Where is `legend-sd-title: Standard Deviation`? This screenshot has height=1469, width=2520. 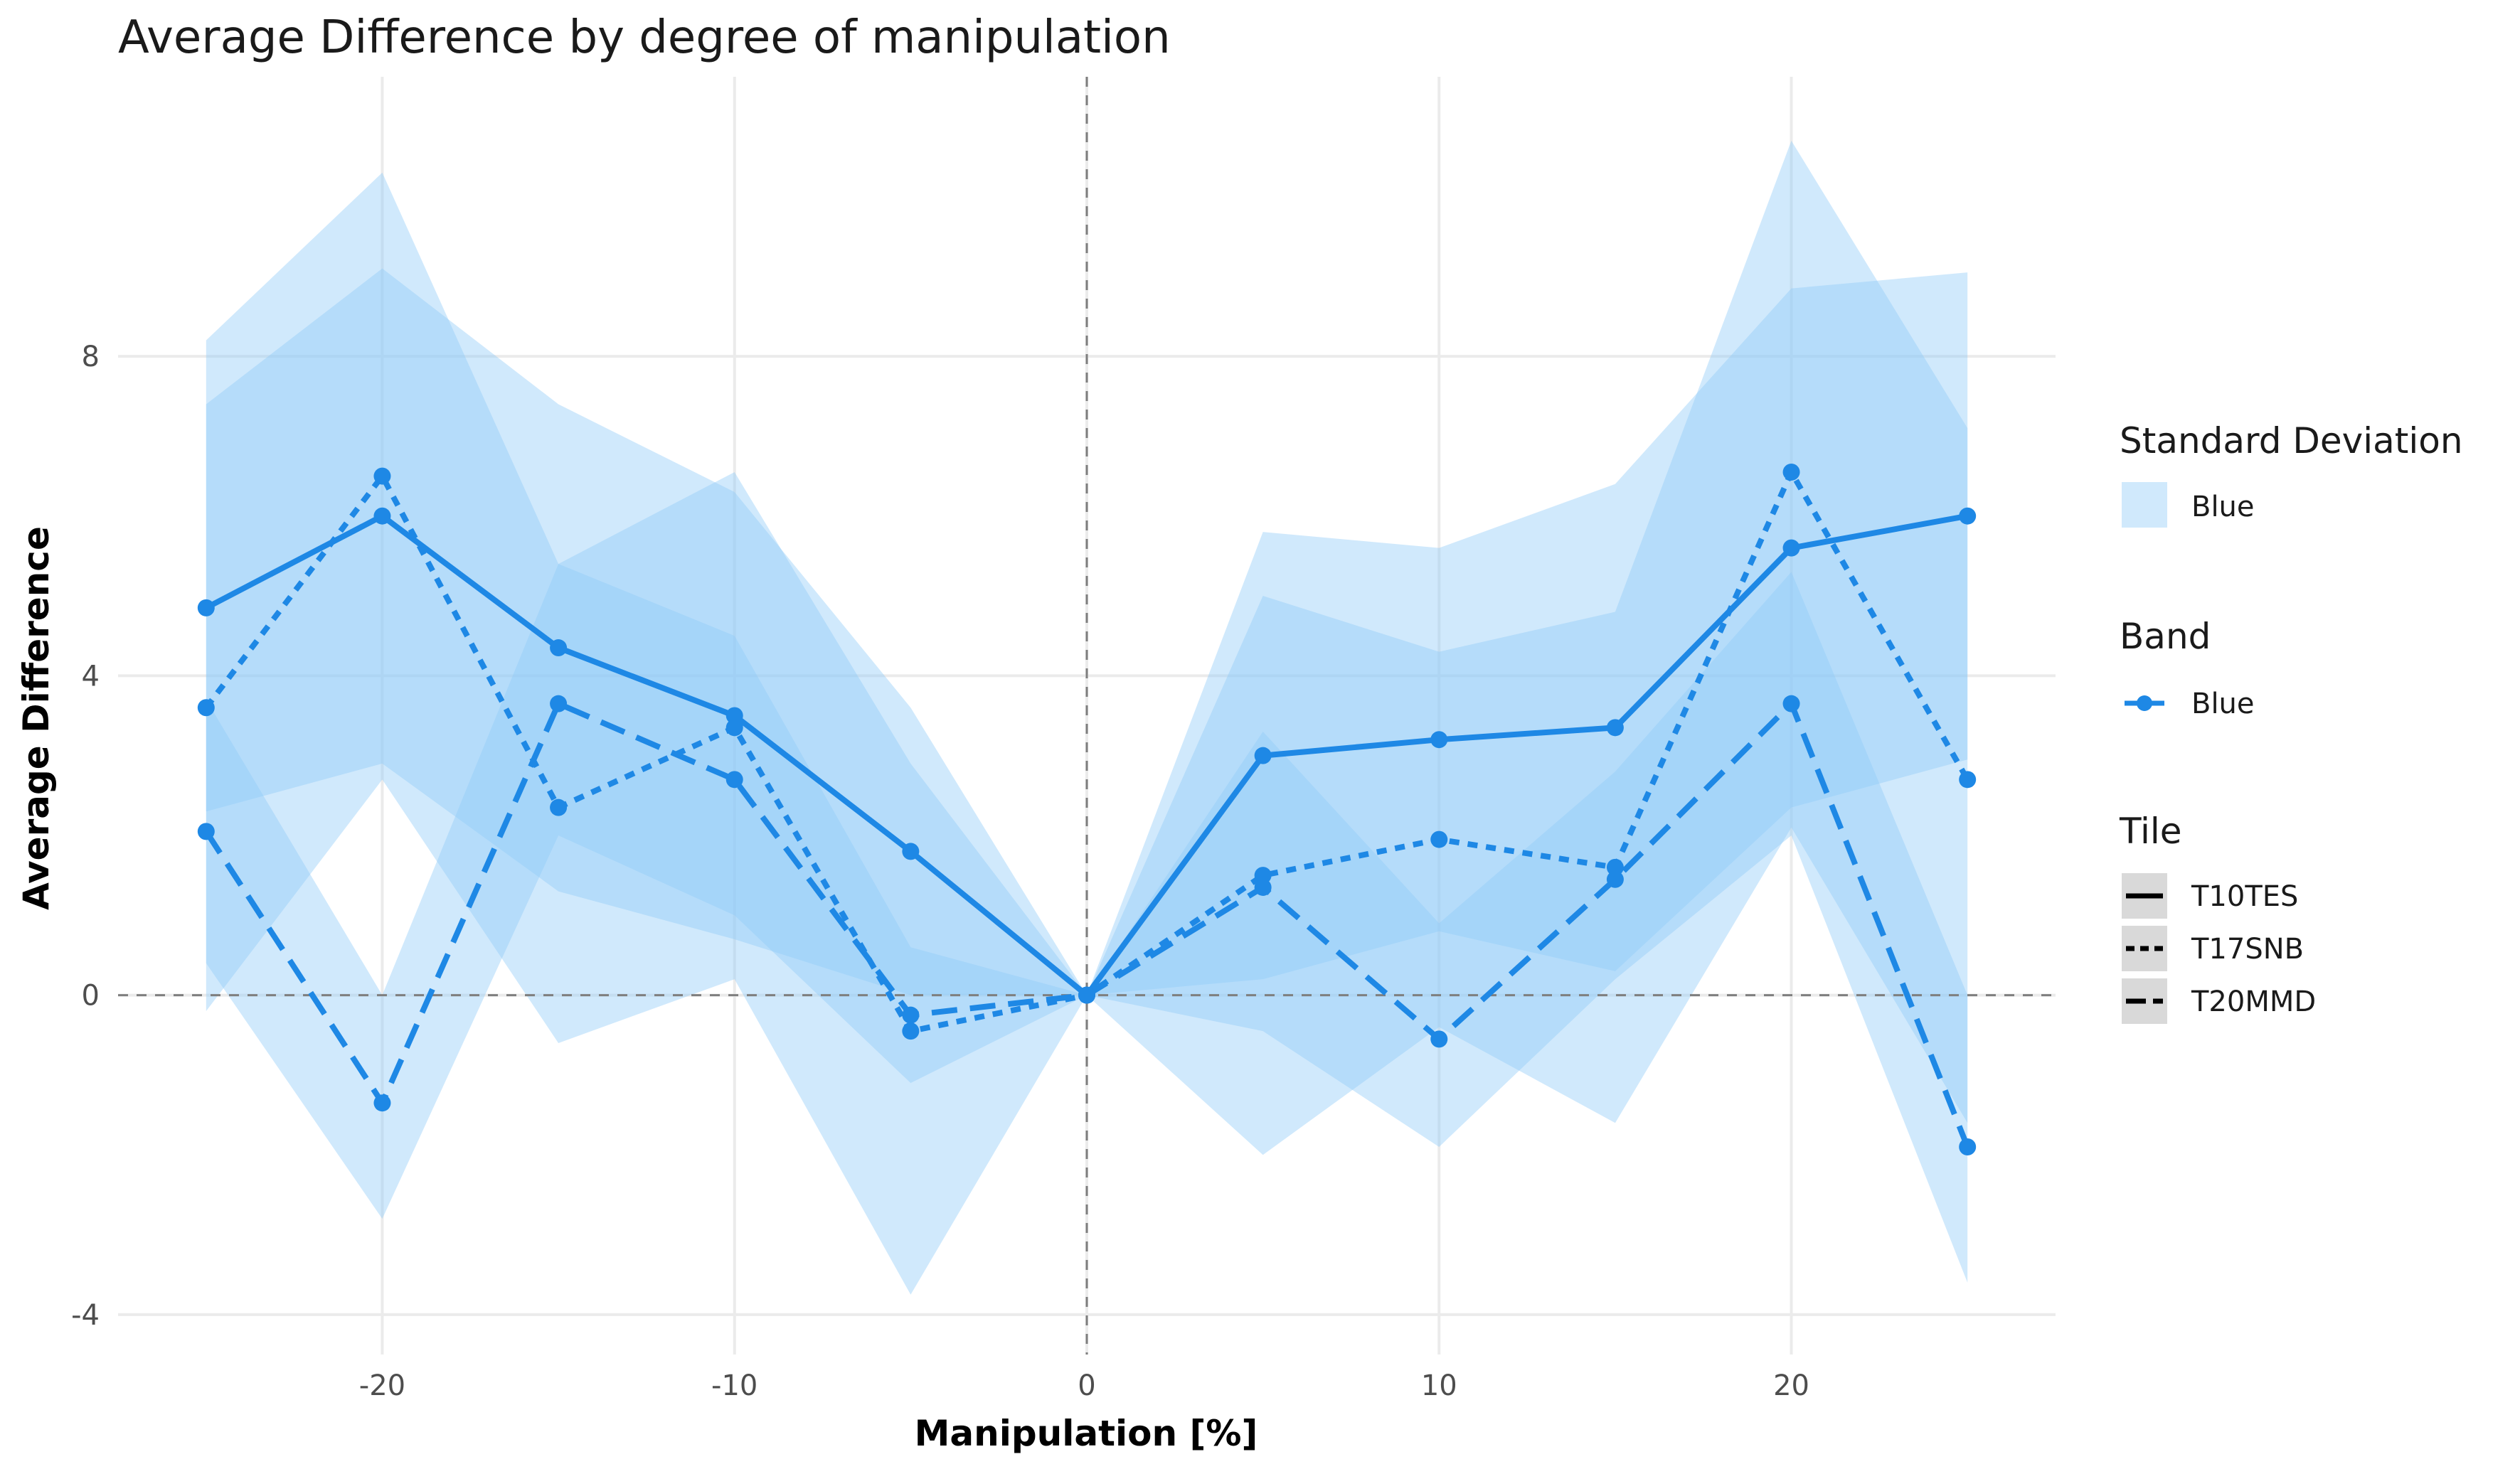
legend-sd-title: Standard Deviation is located at coordinates (2291, 440).